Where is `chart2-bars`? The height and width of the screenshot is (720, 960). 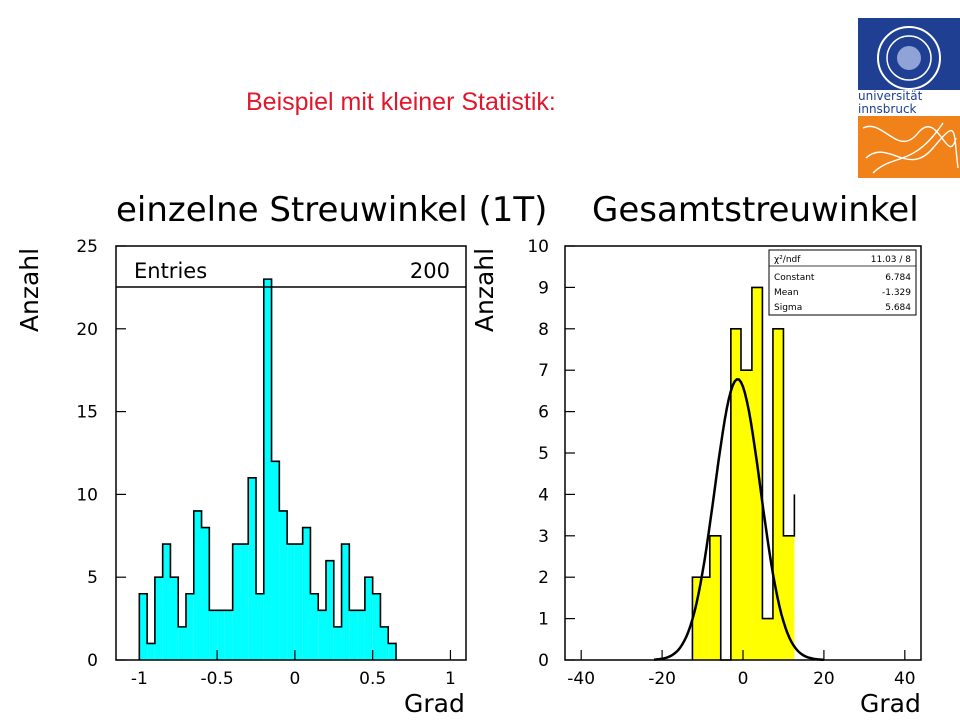 chart2-bars is located at coordinates (743, 473).